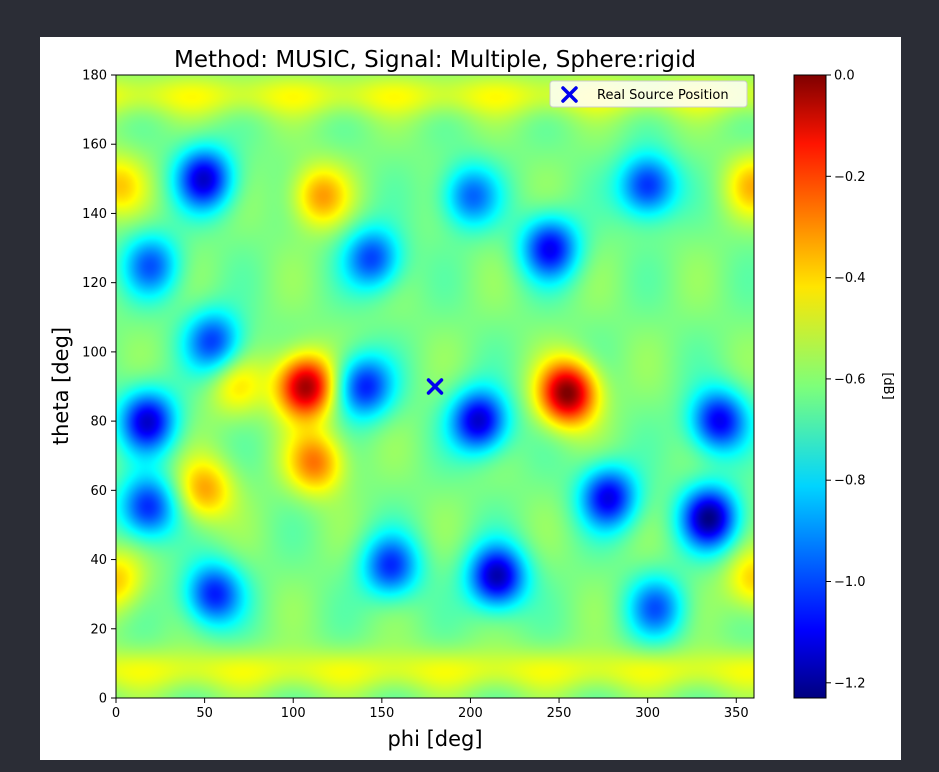 The image size is (939, 772). I want to click on y-tick-label: 160, so click(94, 145).